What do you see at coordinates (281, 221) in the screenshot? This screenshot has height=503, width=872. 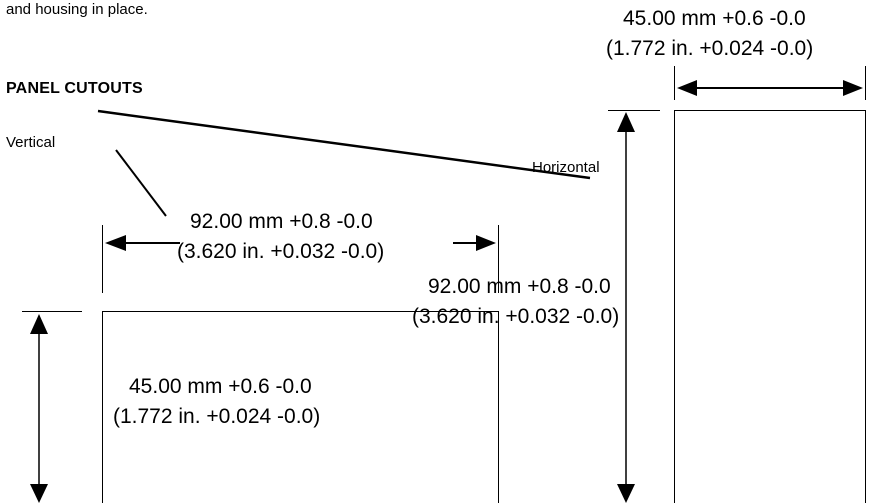 I see `vertical-width-metric: 92.00 mm +0.8 -0.0` at bounding box center [281, 221].